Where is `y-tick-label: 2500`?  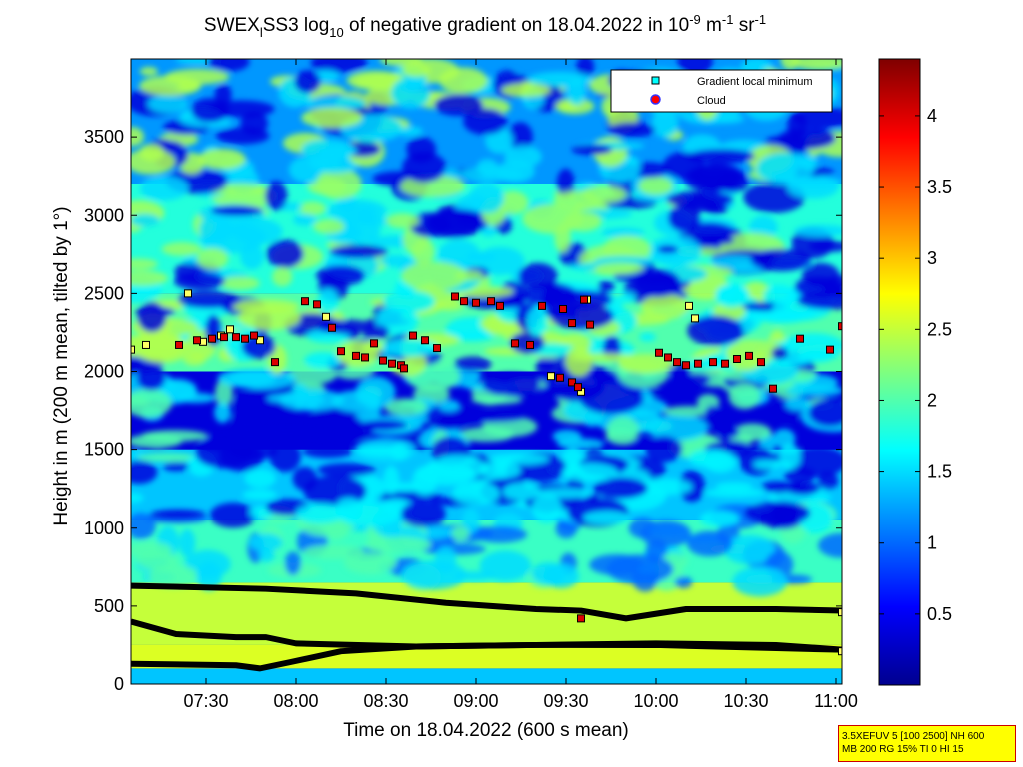 y-tick-label: 2500 is located at coordinates (104, 293).